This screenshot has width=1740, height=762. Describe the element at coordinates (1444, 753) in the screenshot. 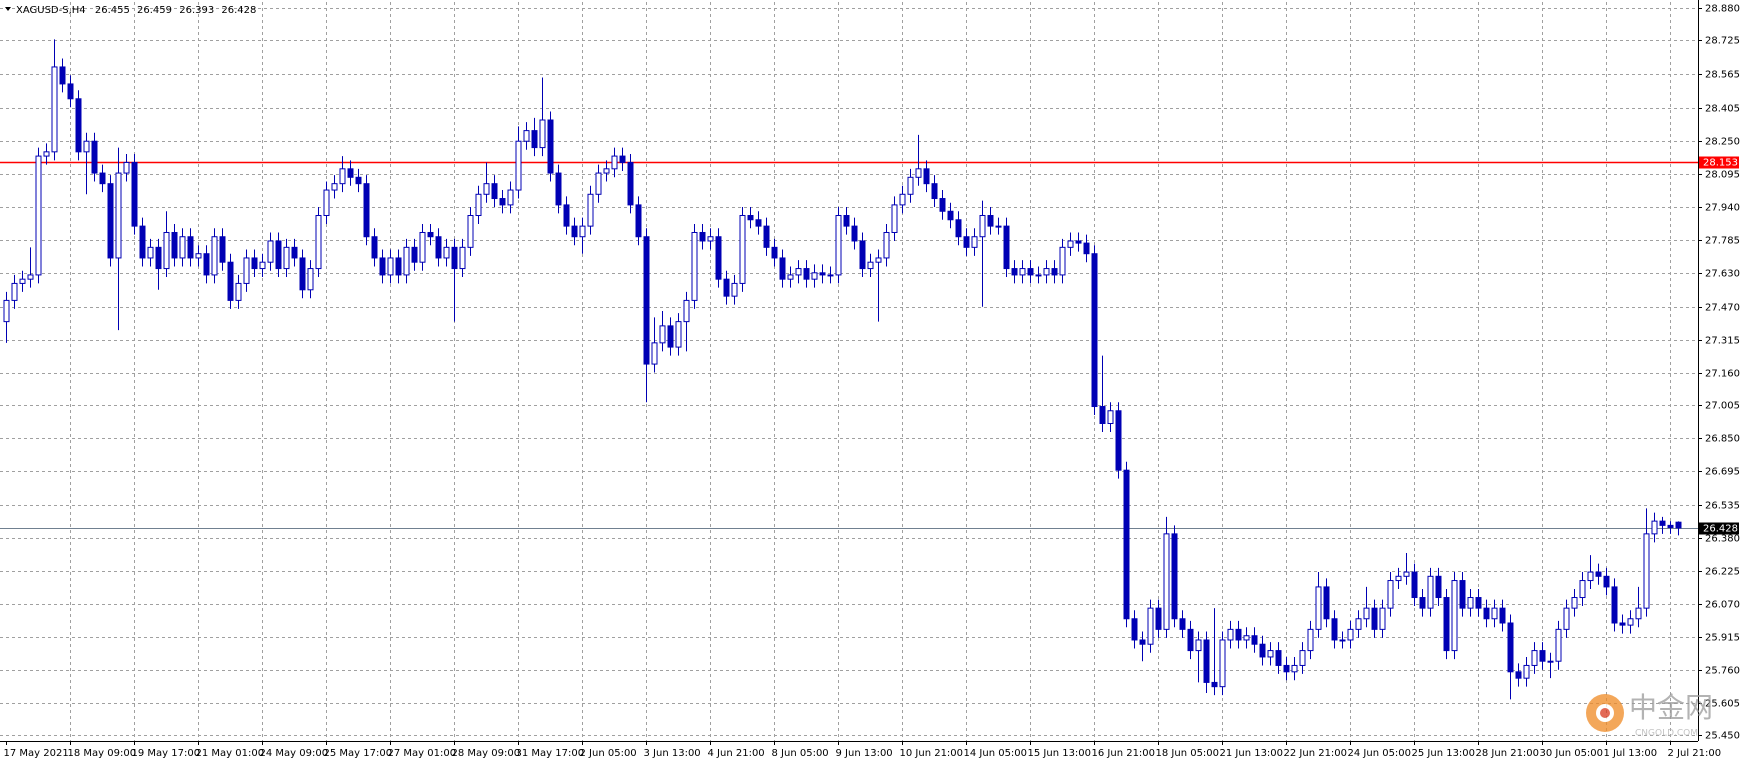

I see `x-tick-label: 25 Jun 13:00` at that location.